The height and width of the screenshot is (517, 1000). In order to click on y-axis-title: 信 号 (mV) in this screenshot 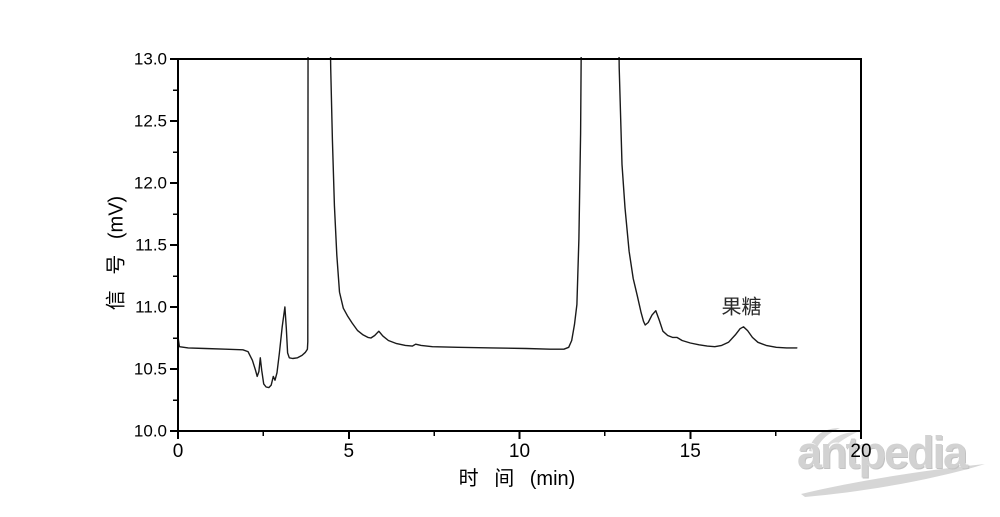, I will do `click(116, 253)`.